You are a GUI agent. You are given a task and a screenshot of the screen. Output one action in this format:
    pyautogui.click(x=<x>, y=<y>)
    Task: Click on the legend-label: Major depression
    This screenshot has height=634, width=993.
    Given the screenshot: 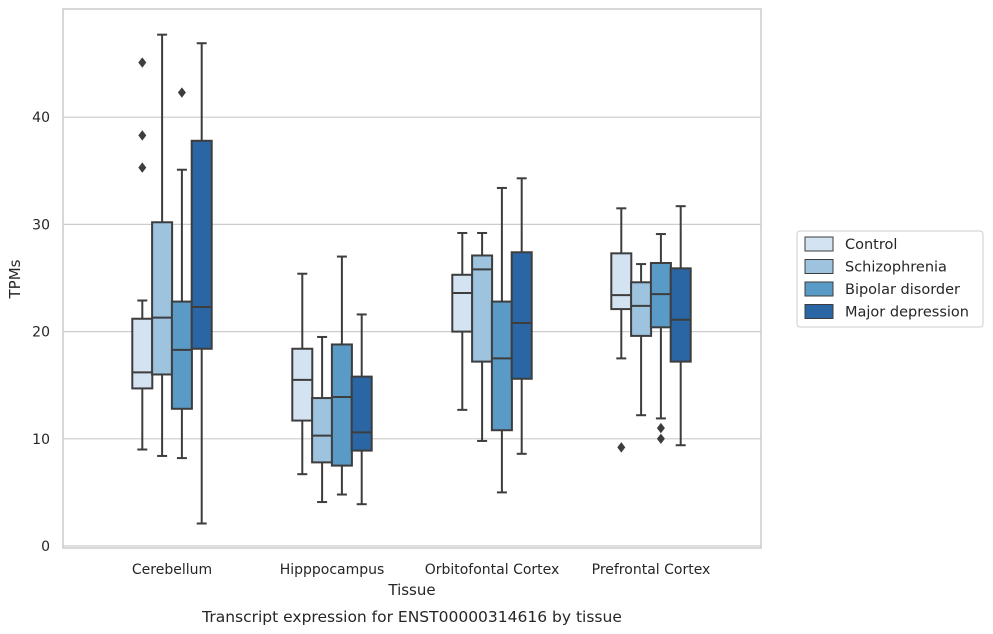 What is the action you would take?
    pyautogui.click(x=907, y=313)
    